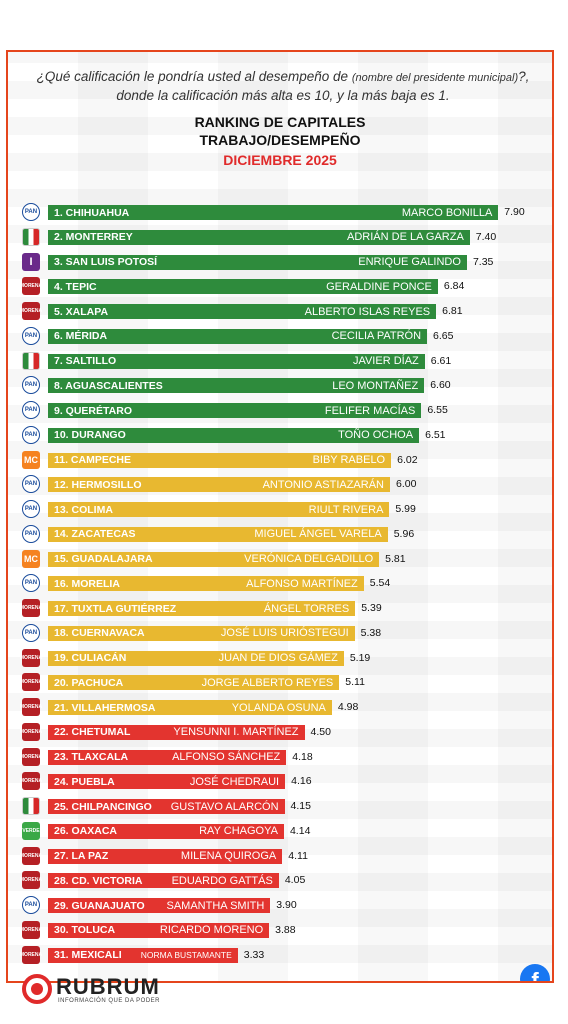 This screenshot has width=568, height=1024. Describe the element at coordinates (406, 484) in the screenshot. I see `data-label: 6.00` at that location.